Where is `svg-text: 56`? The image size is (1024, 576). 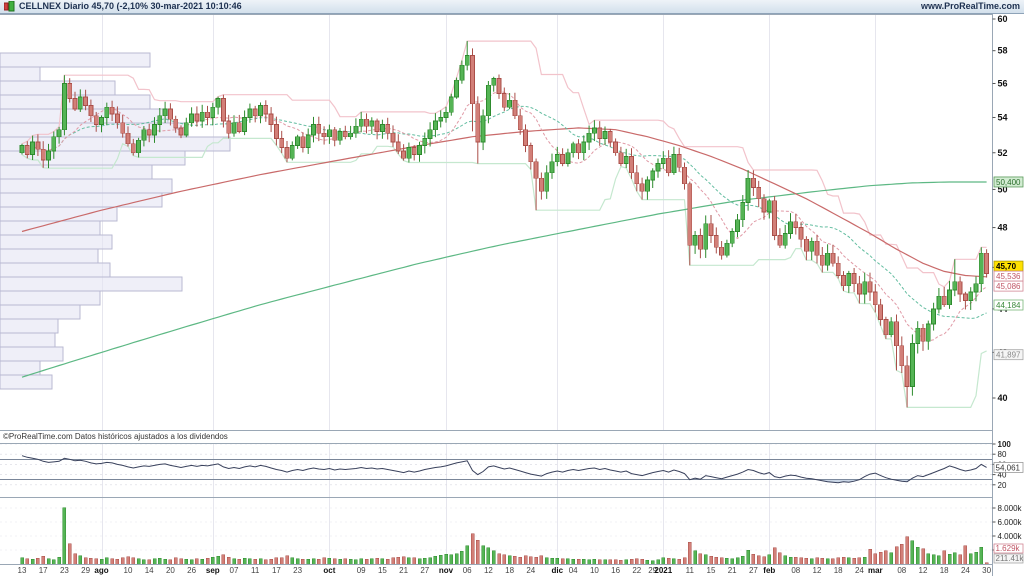 svg-text: 56 is located at coordinates (1003, 83).